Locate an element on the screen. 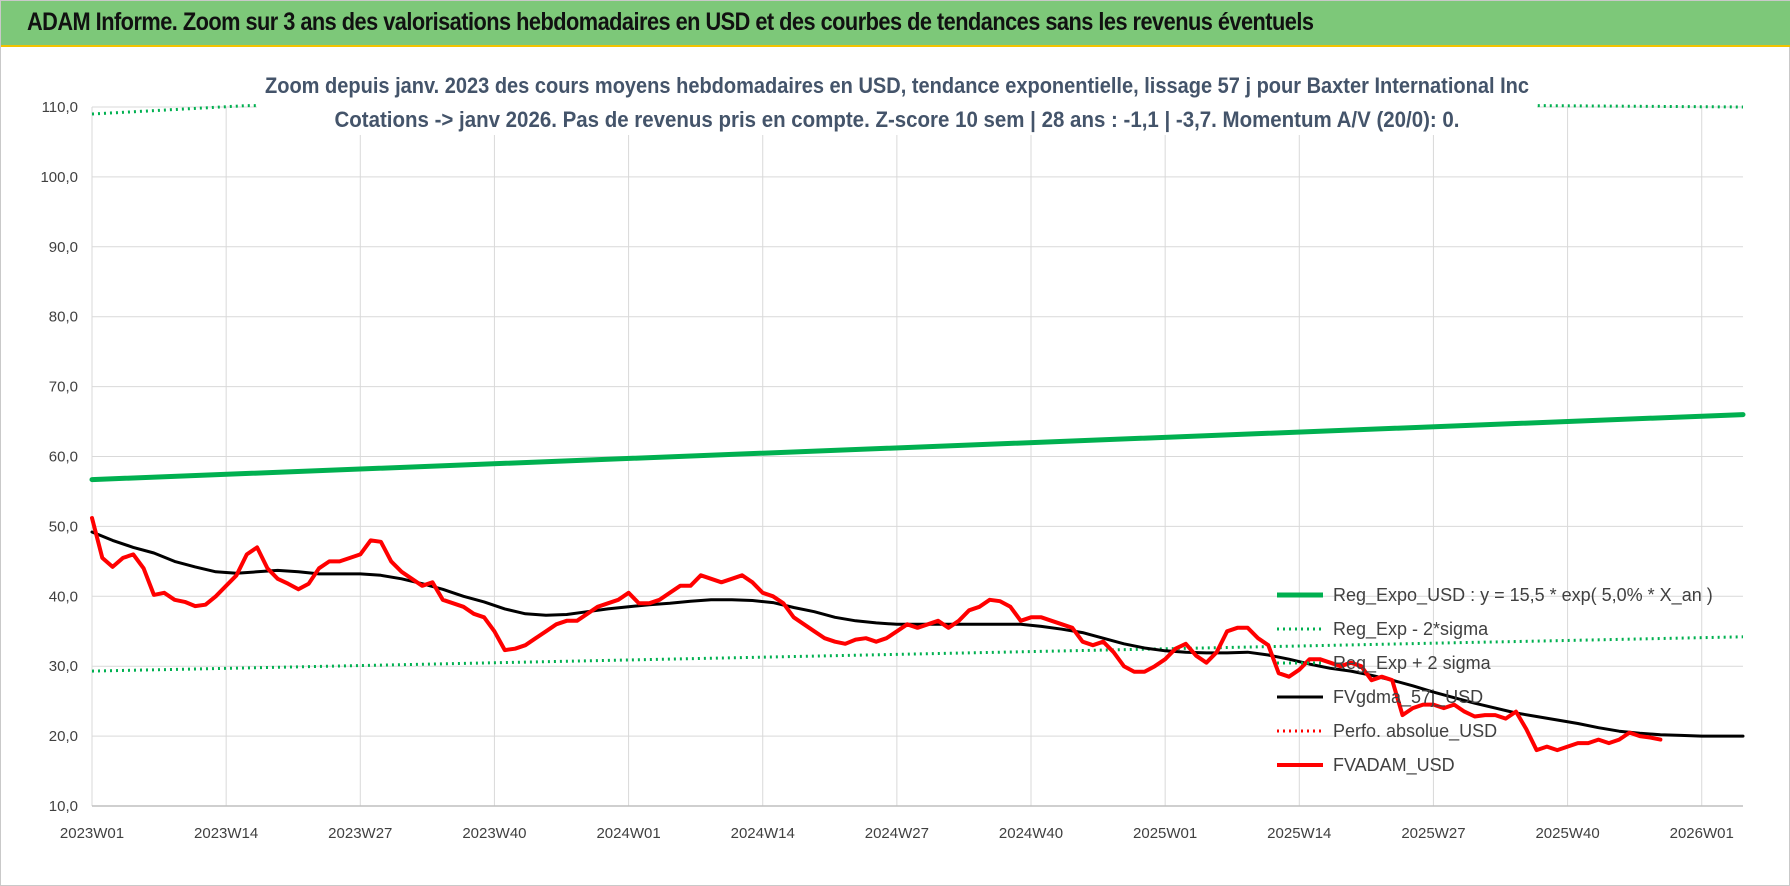 This screenshot has width=1790, height=886. legend-label: Reg_Exp + 2 sigma is located at coordinates (1412, 663).